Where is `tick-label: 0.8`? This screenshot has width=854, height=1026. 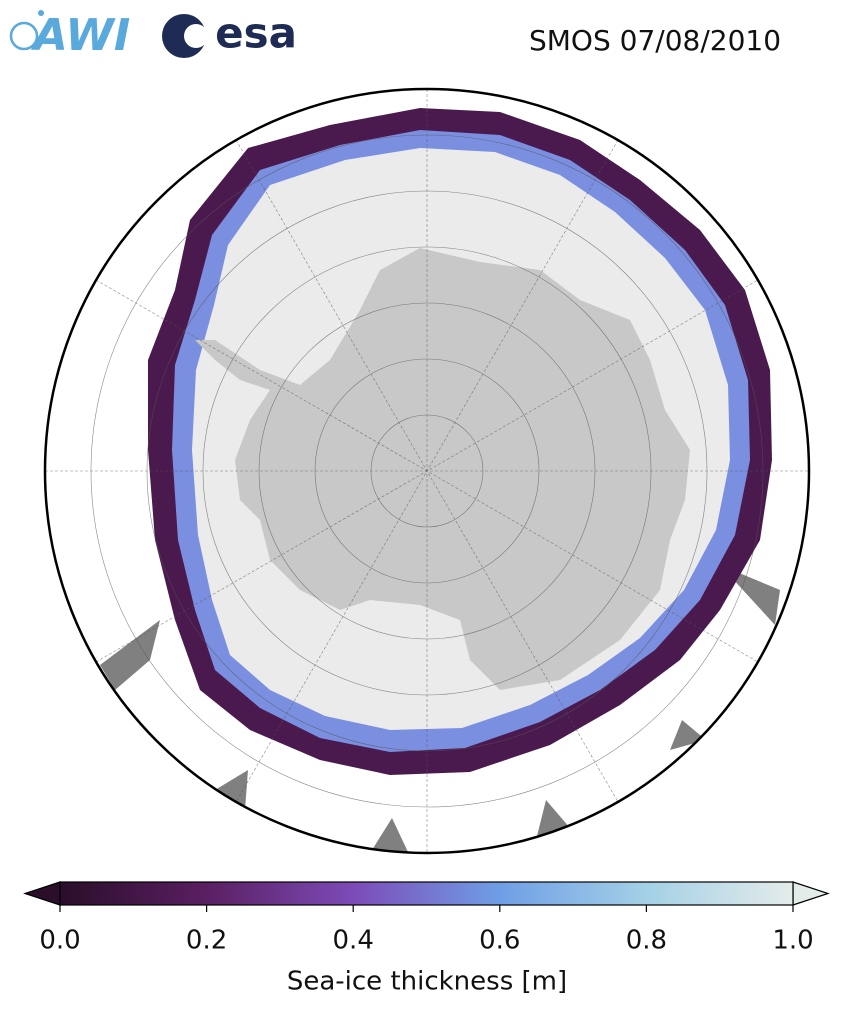
tick-label: 0.8 is located at coordinates (646, 941).